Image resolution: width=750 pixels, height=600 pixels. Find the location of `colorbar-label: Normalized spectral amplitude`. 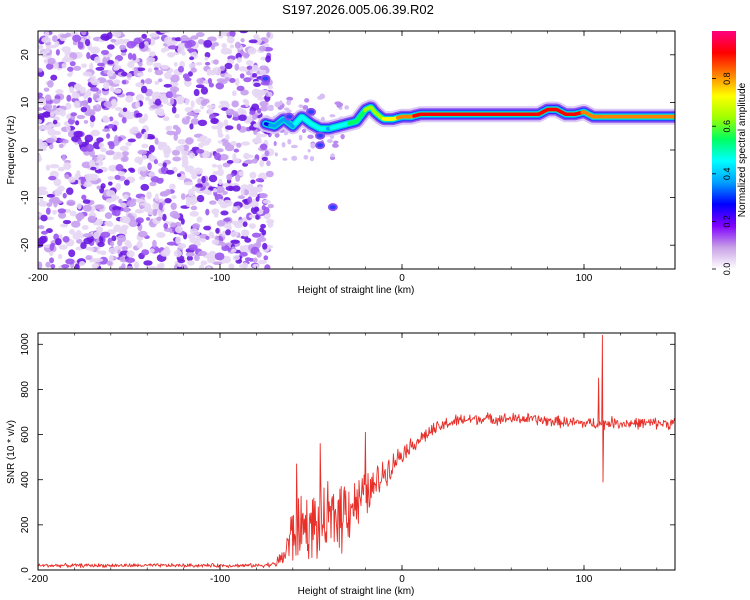

colorbar-label: Normalized spectral amplitude is located at coordinates (742, 149).